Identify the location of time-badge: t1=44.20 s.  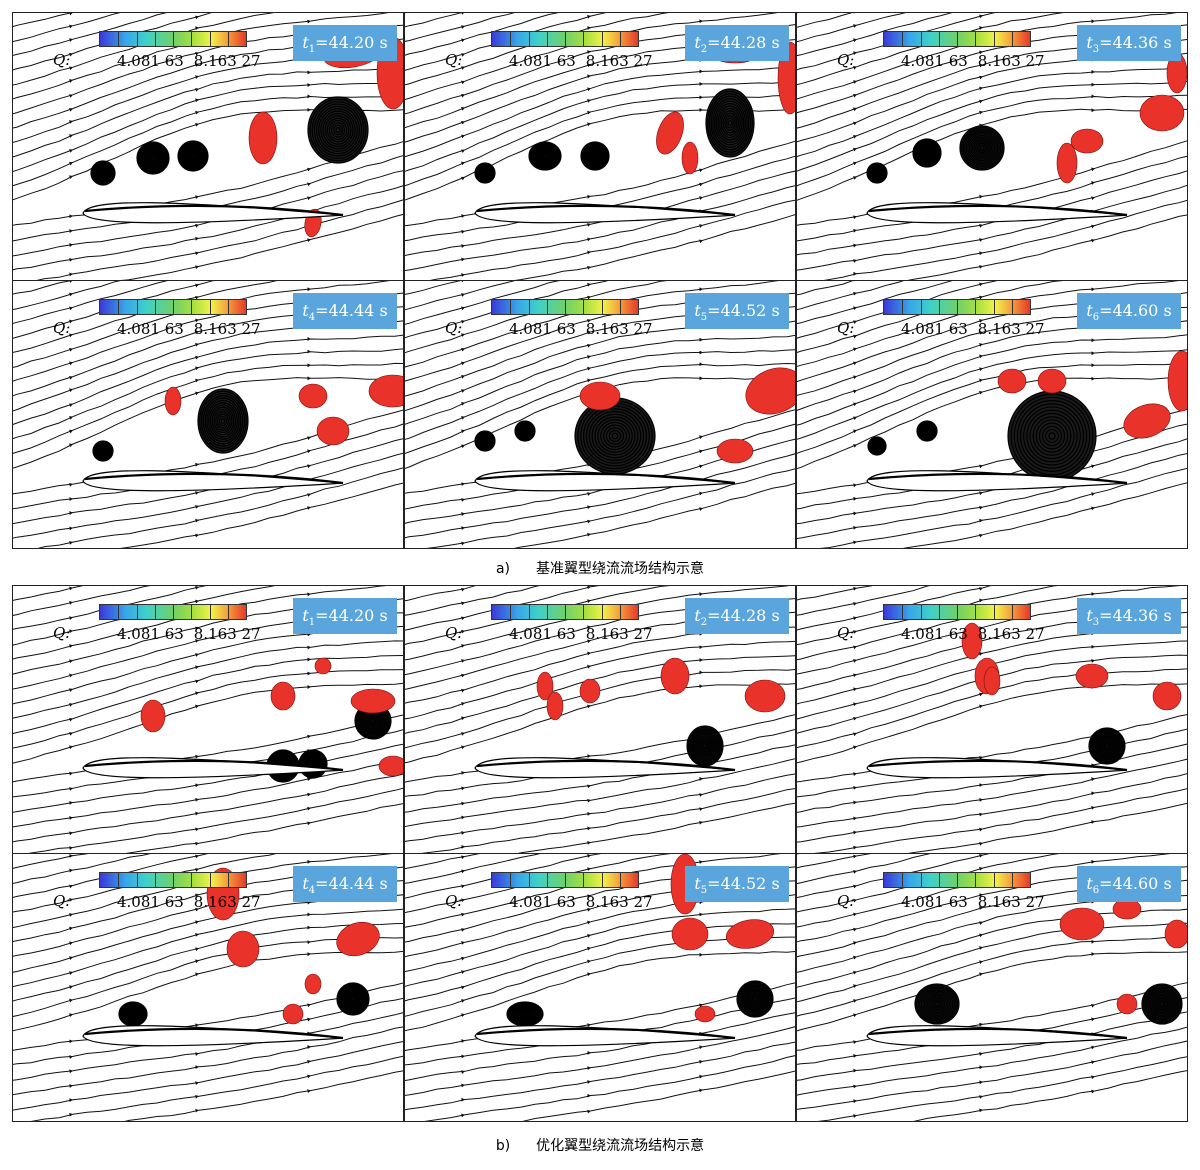
(345, 616).